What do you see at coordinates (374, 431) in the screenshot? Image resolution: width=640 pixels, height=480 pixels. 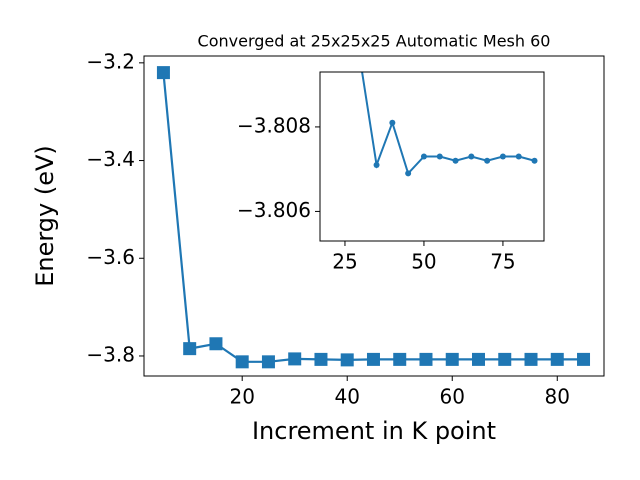 I see `x-axis-label: Increment in K point` at bounding box center [374, 431].